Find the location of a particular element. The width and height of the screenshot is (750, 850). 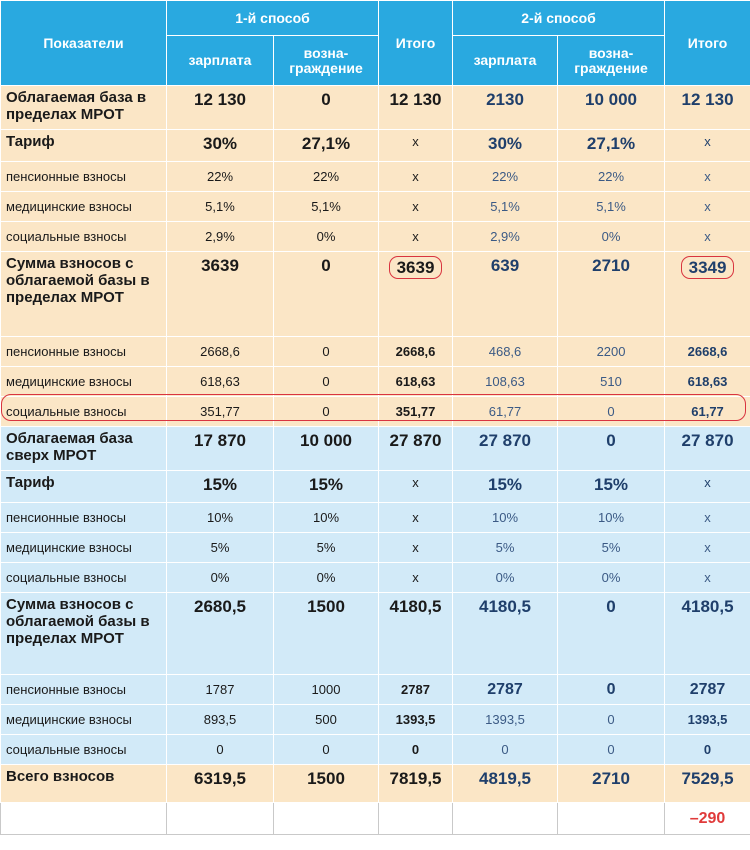

cell-value: 468,6 is located at coordinates (505, 351).